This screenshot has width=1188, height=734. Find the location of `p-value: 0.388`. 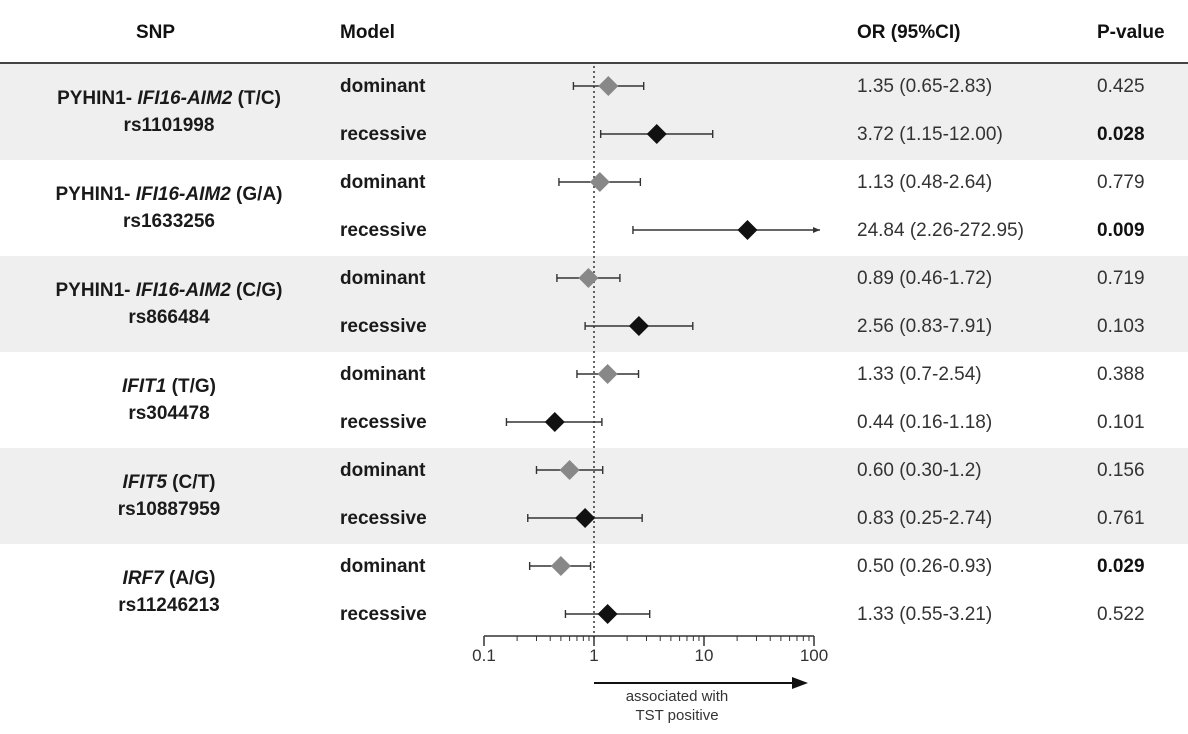

p-value: 0.388 is located at coordinates (1121, 374).